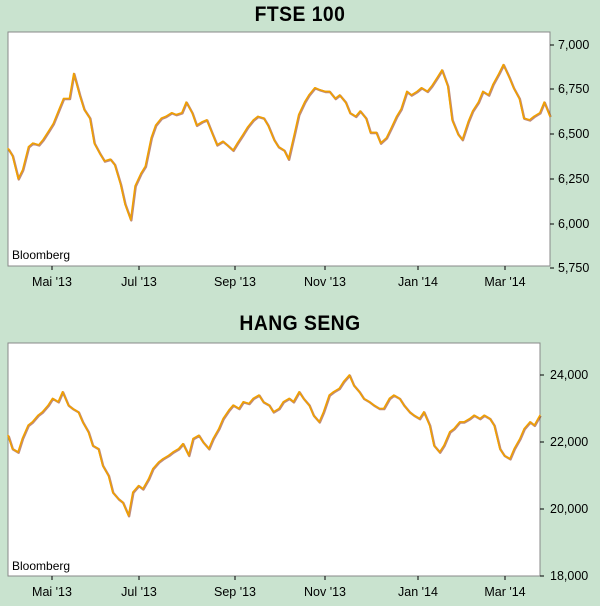  I want to click on x-tick-label: Jul '13, so click(139, 282).